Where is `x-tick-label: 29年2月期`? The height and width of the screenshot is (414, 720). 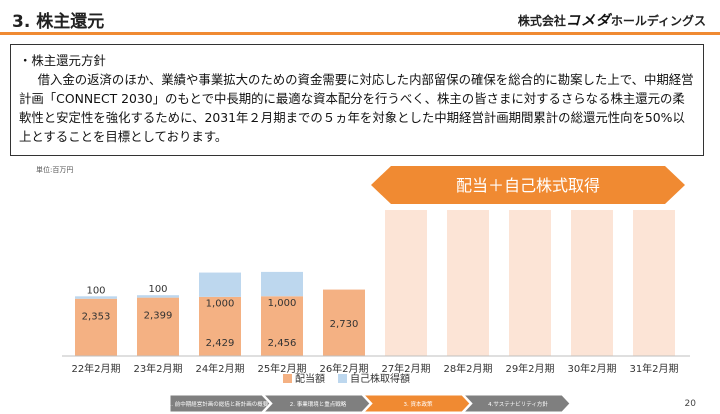 x-tick-label: 29年2月期 is located at coordinates (529, 368).